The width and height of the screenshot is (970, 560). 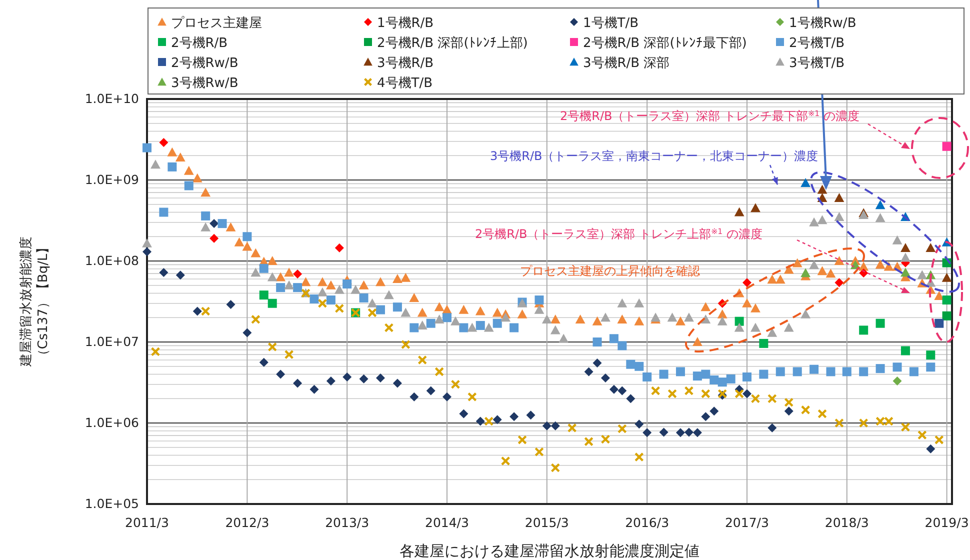 What do you see at coordinates (546, 522) in the screenshot?
I see `x-tick-label: 2015/3` at bounding box center [546, 522].